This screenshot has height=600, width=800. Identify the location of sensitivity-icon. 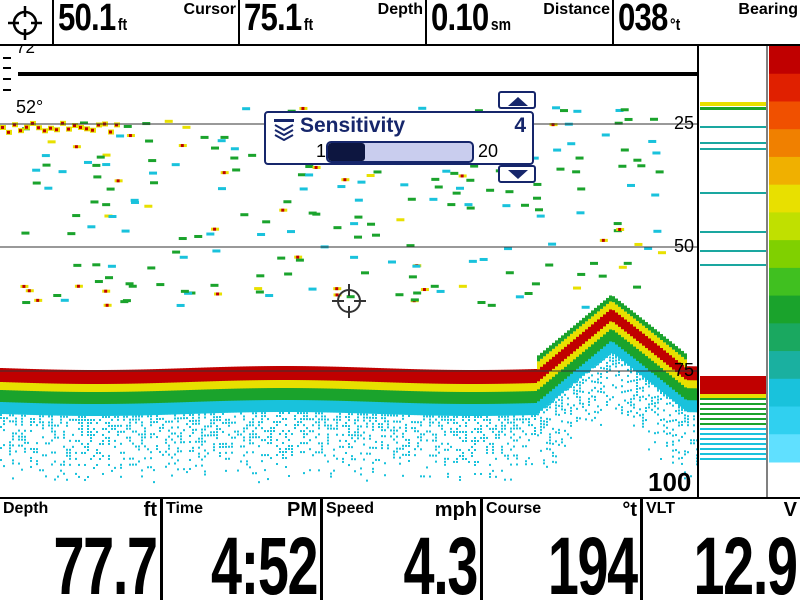
(284, 130).